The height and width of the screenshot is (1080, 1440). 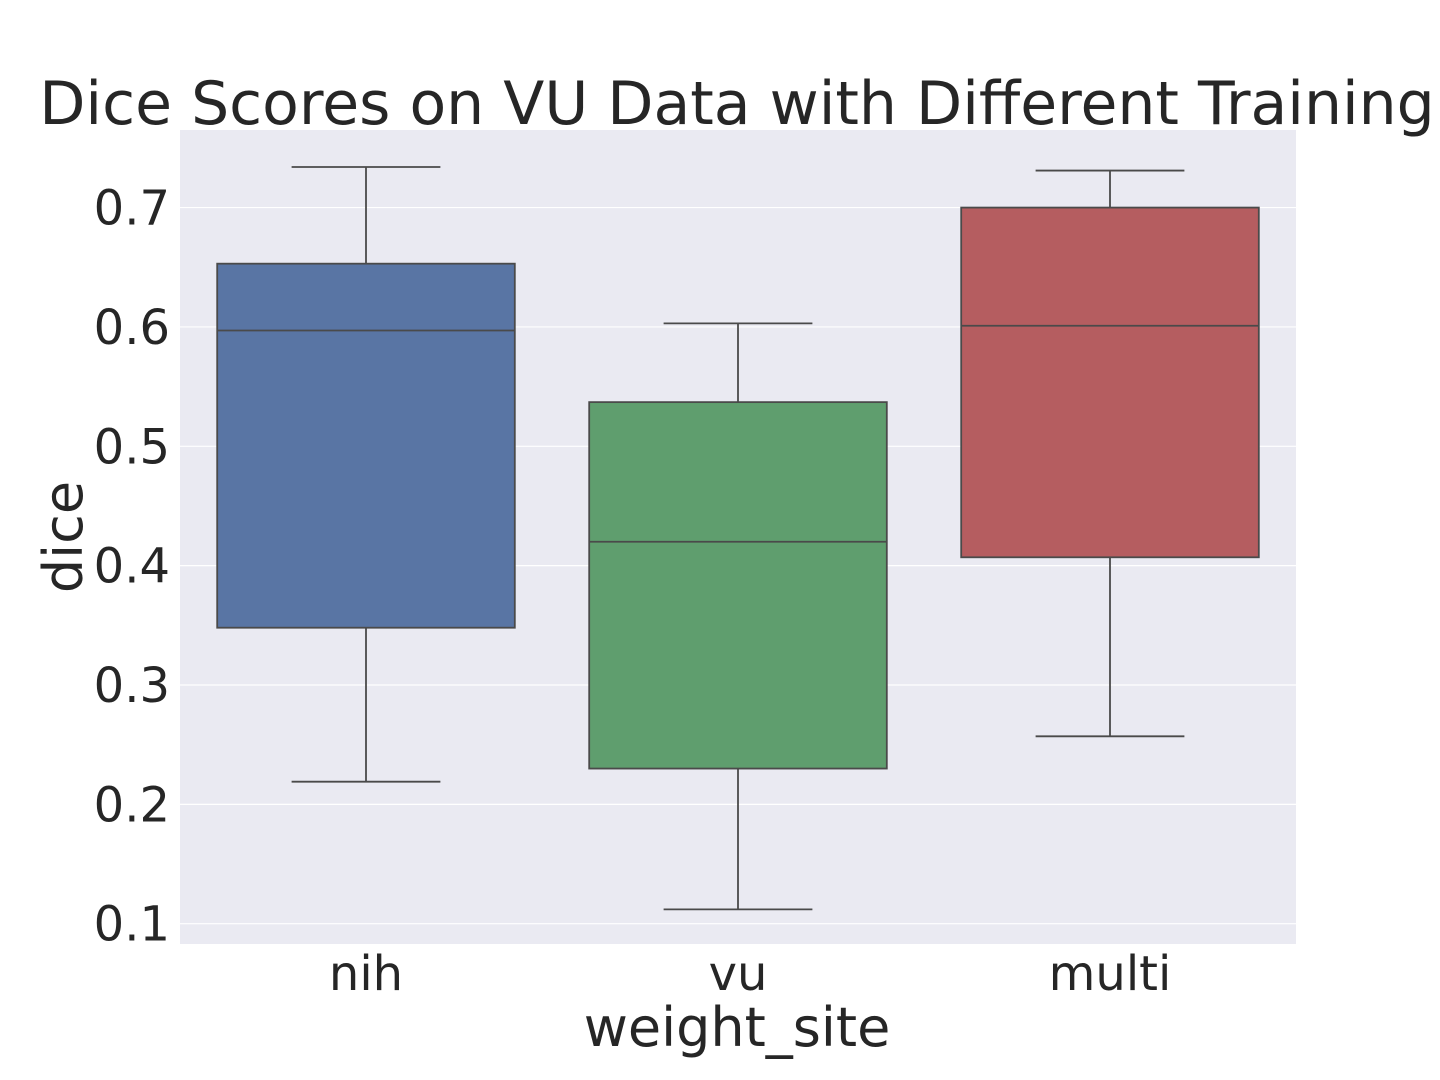 What do you see at coordinates (132, 209) in the screenshot?
I see `y-tick-label: 0.7` at bounding box center [132, 209].